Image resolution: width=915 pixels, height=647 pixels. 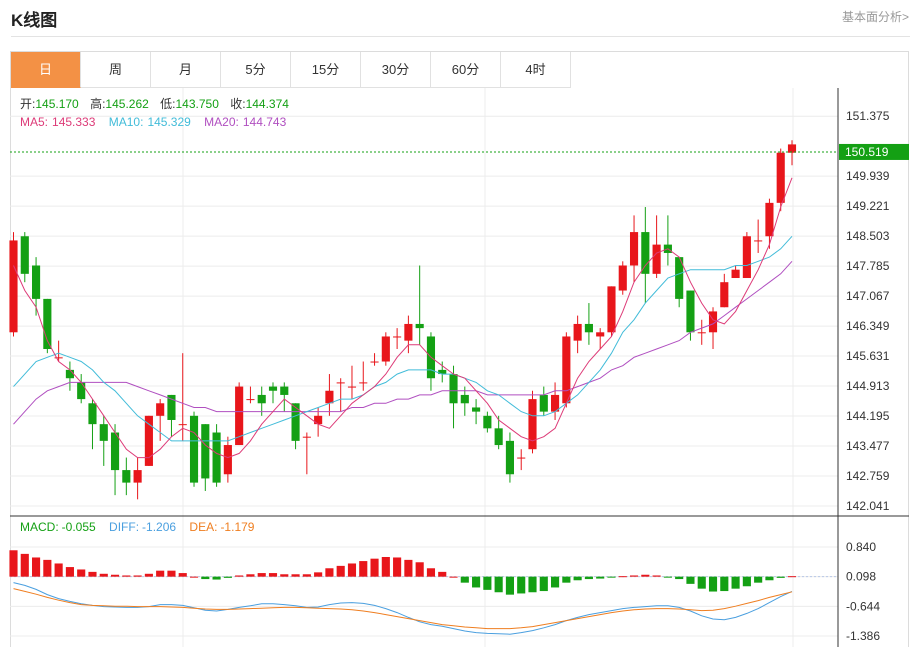 What do you see at coordinates (466, 70) in the screenshot?
I see `tab-60min: 60分` at bounding box center [466, 70].